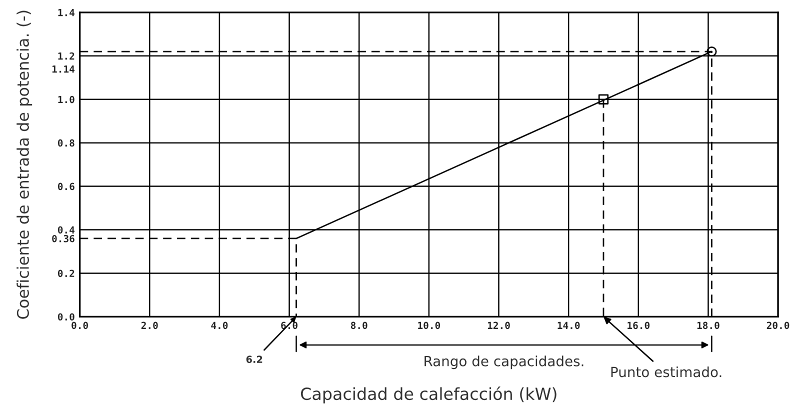 The width and height of the screenshot is (798, 414). What do you see at coordinates (80, 326) in the screenshot?
I see `x-tick-label: 0.0` at bounding box center [80, 326].